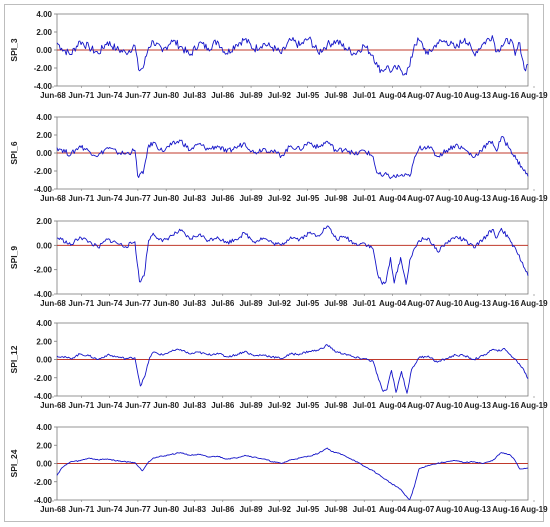 Image resolution: width=550 pixels, height=527 pixels. What do you see at coordinates (14, 359) in the screenshot?
I see `y-axis-label: SPI_12` at bounding box center [14, 359].